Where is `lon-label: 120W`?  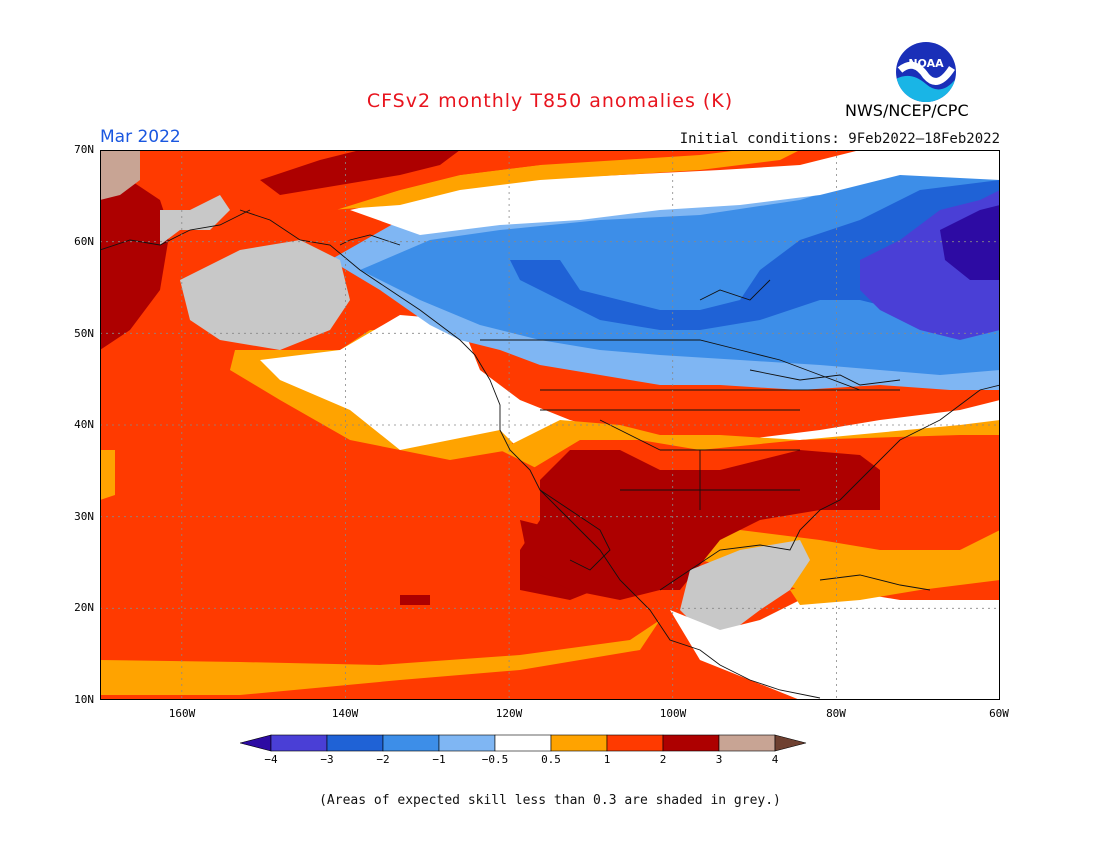
lon-label: 120W is located at coordinates (509, 713).